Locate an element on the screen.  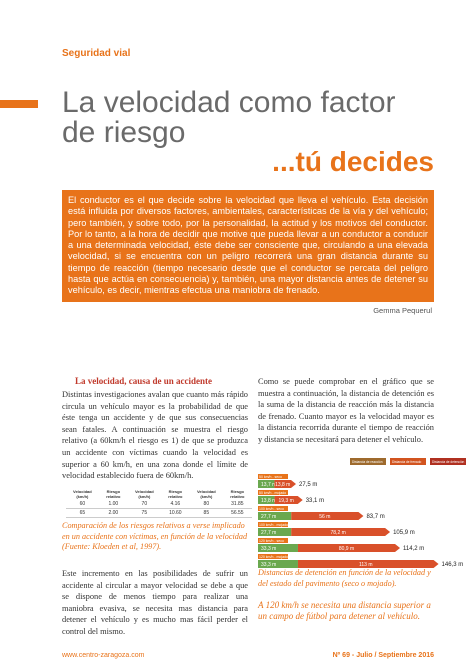
row-label: 120 km/h - seco is located at coordinates (271, 541).